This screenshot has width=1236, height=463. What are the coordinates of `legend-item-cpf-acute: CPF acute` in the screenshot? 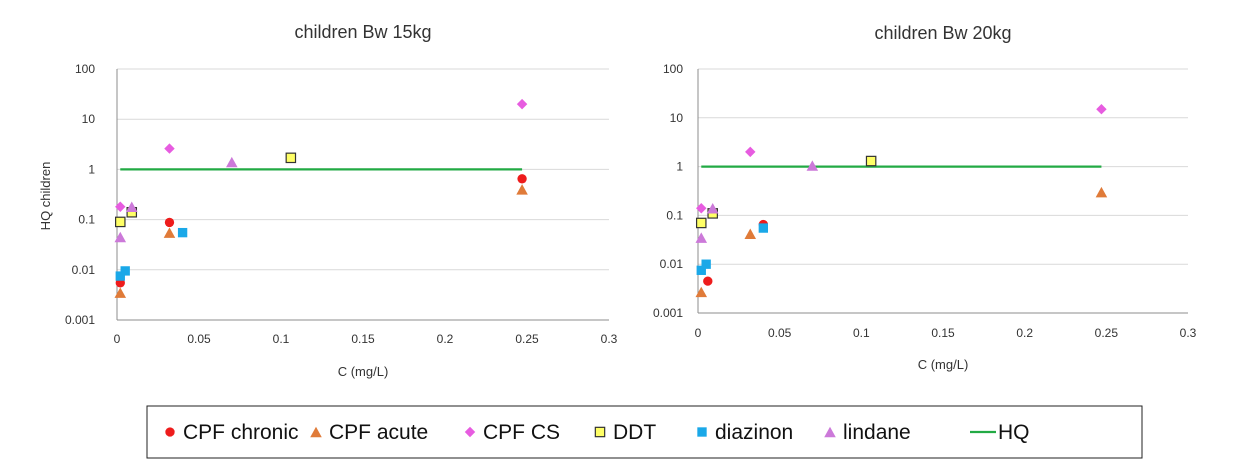 It's located at (369, 432).